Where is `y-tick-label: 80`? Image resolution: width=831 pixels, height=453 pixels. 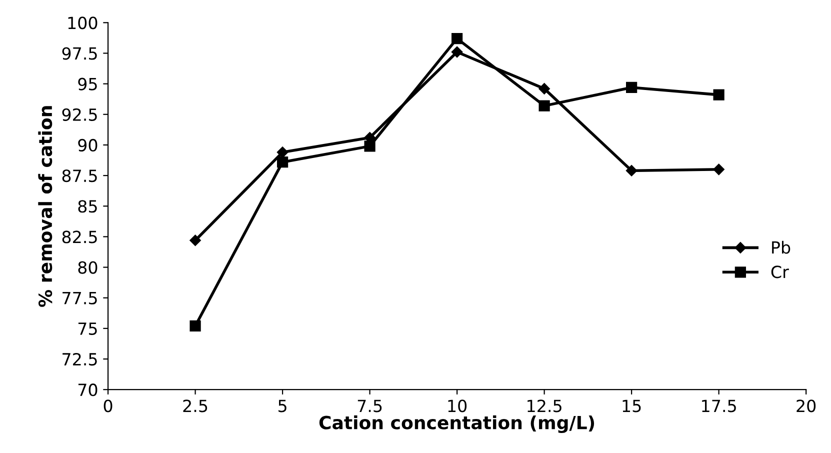 y-tick-label: 80 is located at coordinates (88, 267).